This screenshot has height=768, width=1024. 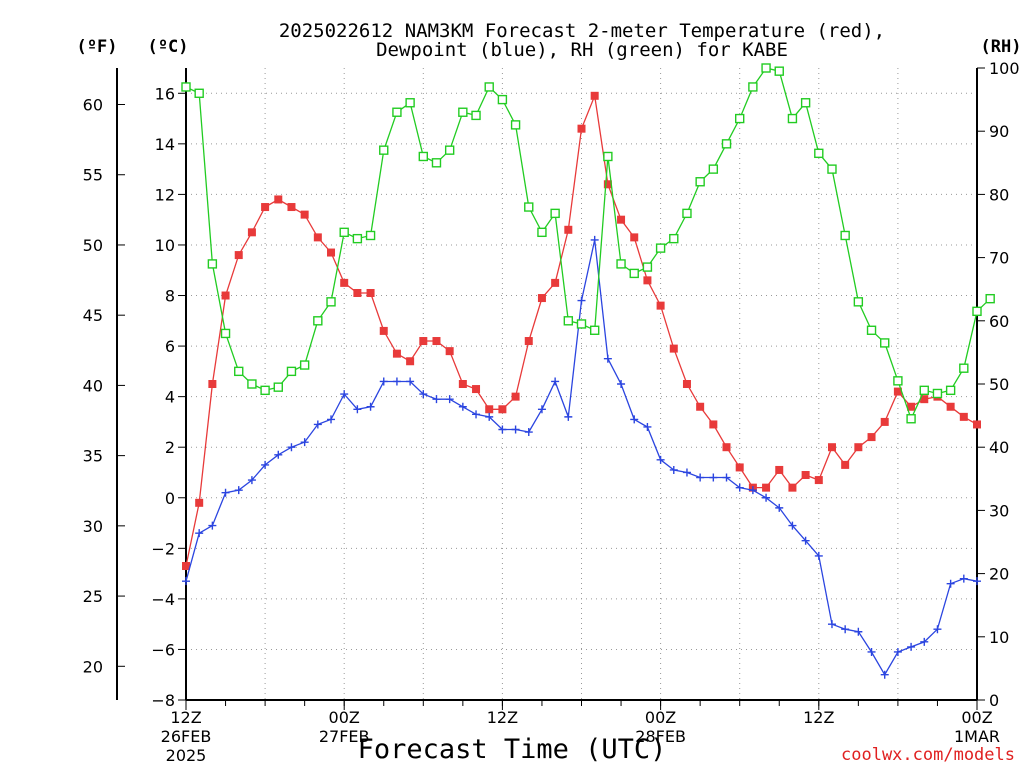 I want to click on fahrenheit-tick-label: 50, so click(x=93, y=245).